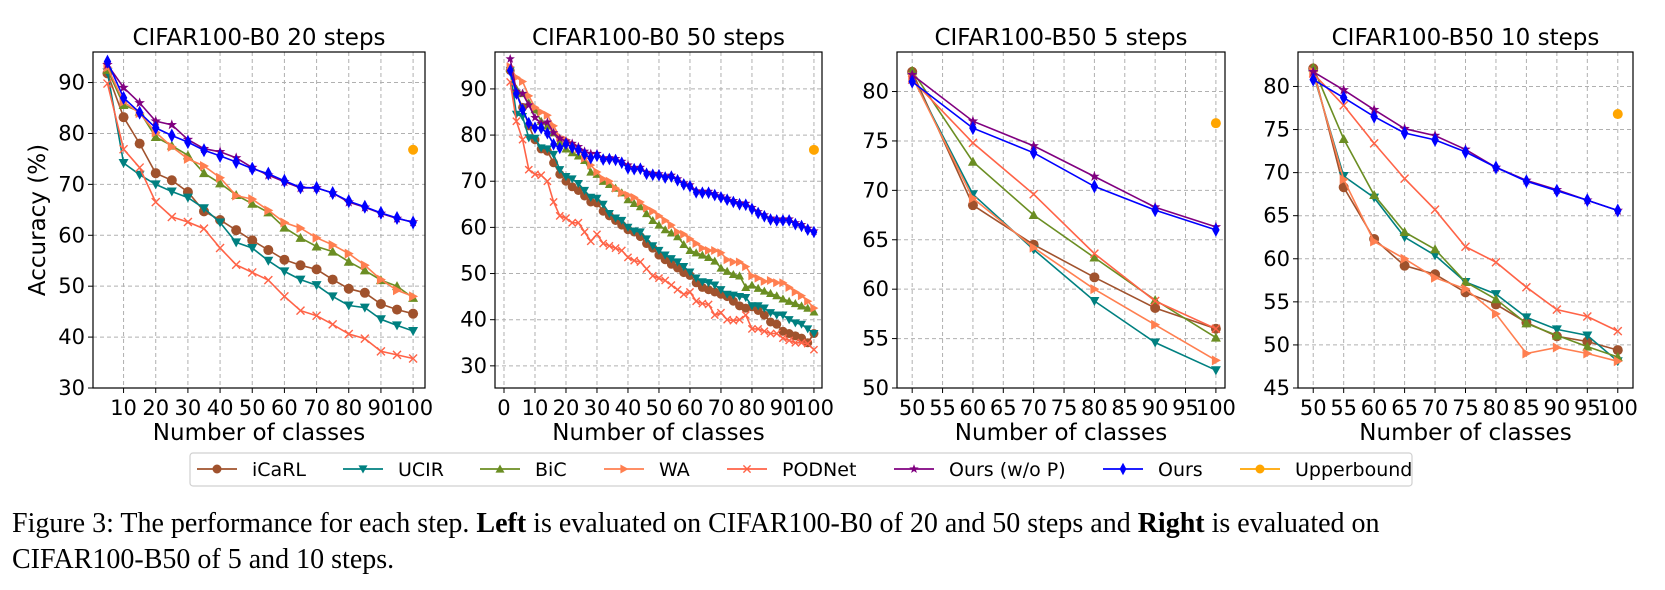 Image resolution: width=1665 pixels, height=590 pixels. I want to click on x-axis-label: Number of classes, so click(1465, 433).